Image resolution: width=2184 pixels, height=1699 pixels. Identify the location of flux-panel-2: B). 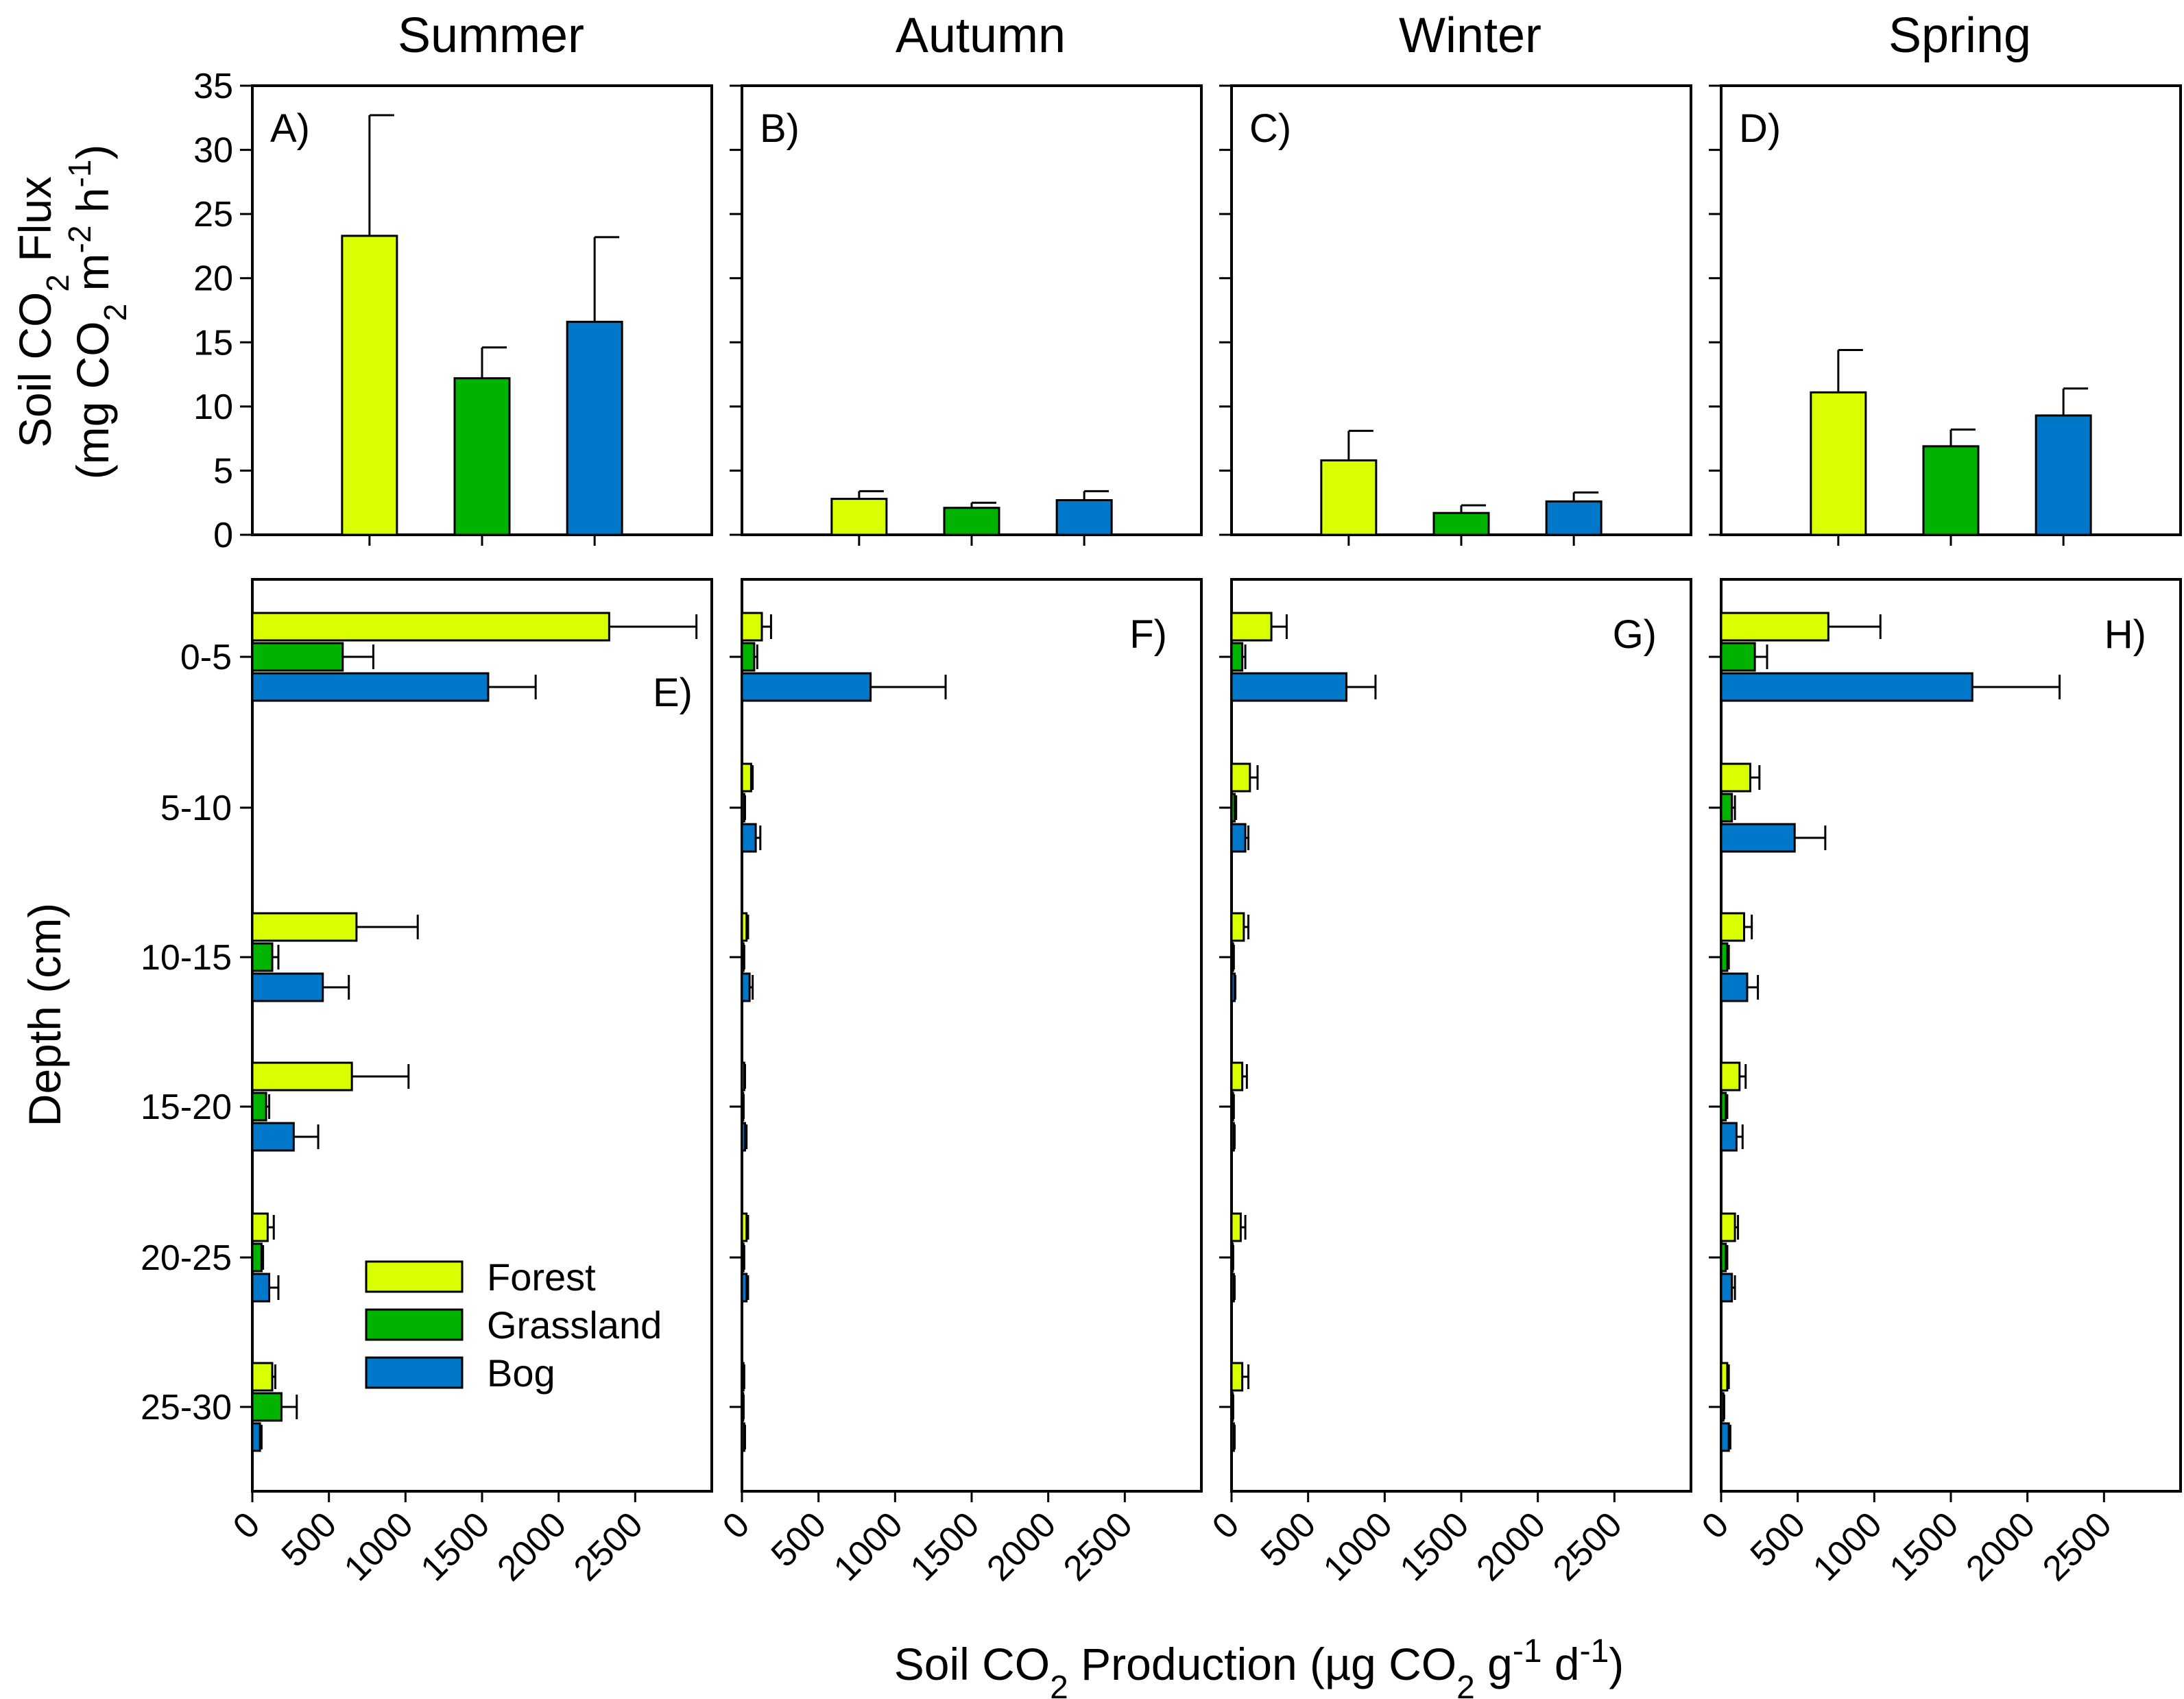
(966, 315).